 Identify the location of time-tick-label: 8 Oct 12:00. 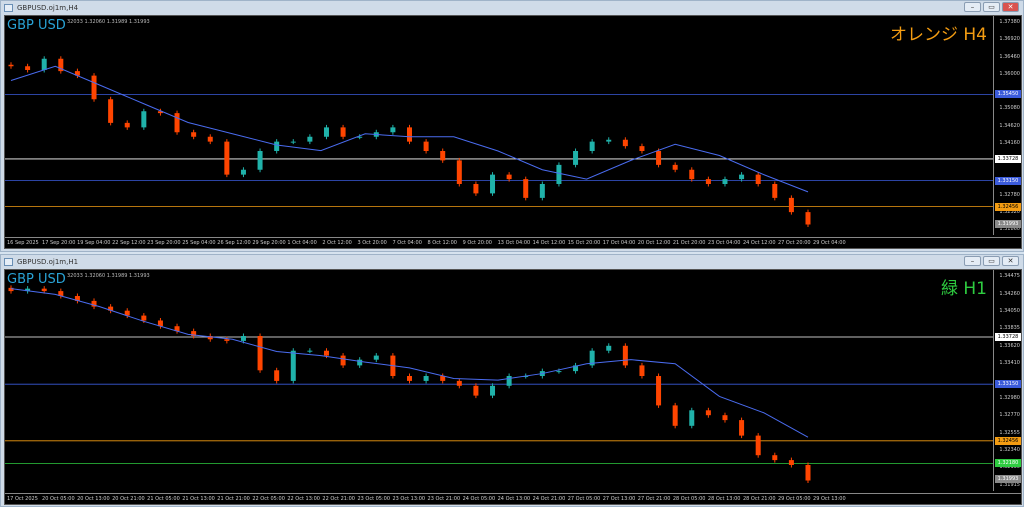
(442, 243).